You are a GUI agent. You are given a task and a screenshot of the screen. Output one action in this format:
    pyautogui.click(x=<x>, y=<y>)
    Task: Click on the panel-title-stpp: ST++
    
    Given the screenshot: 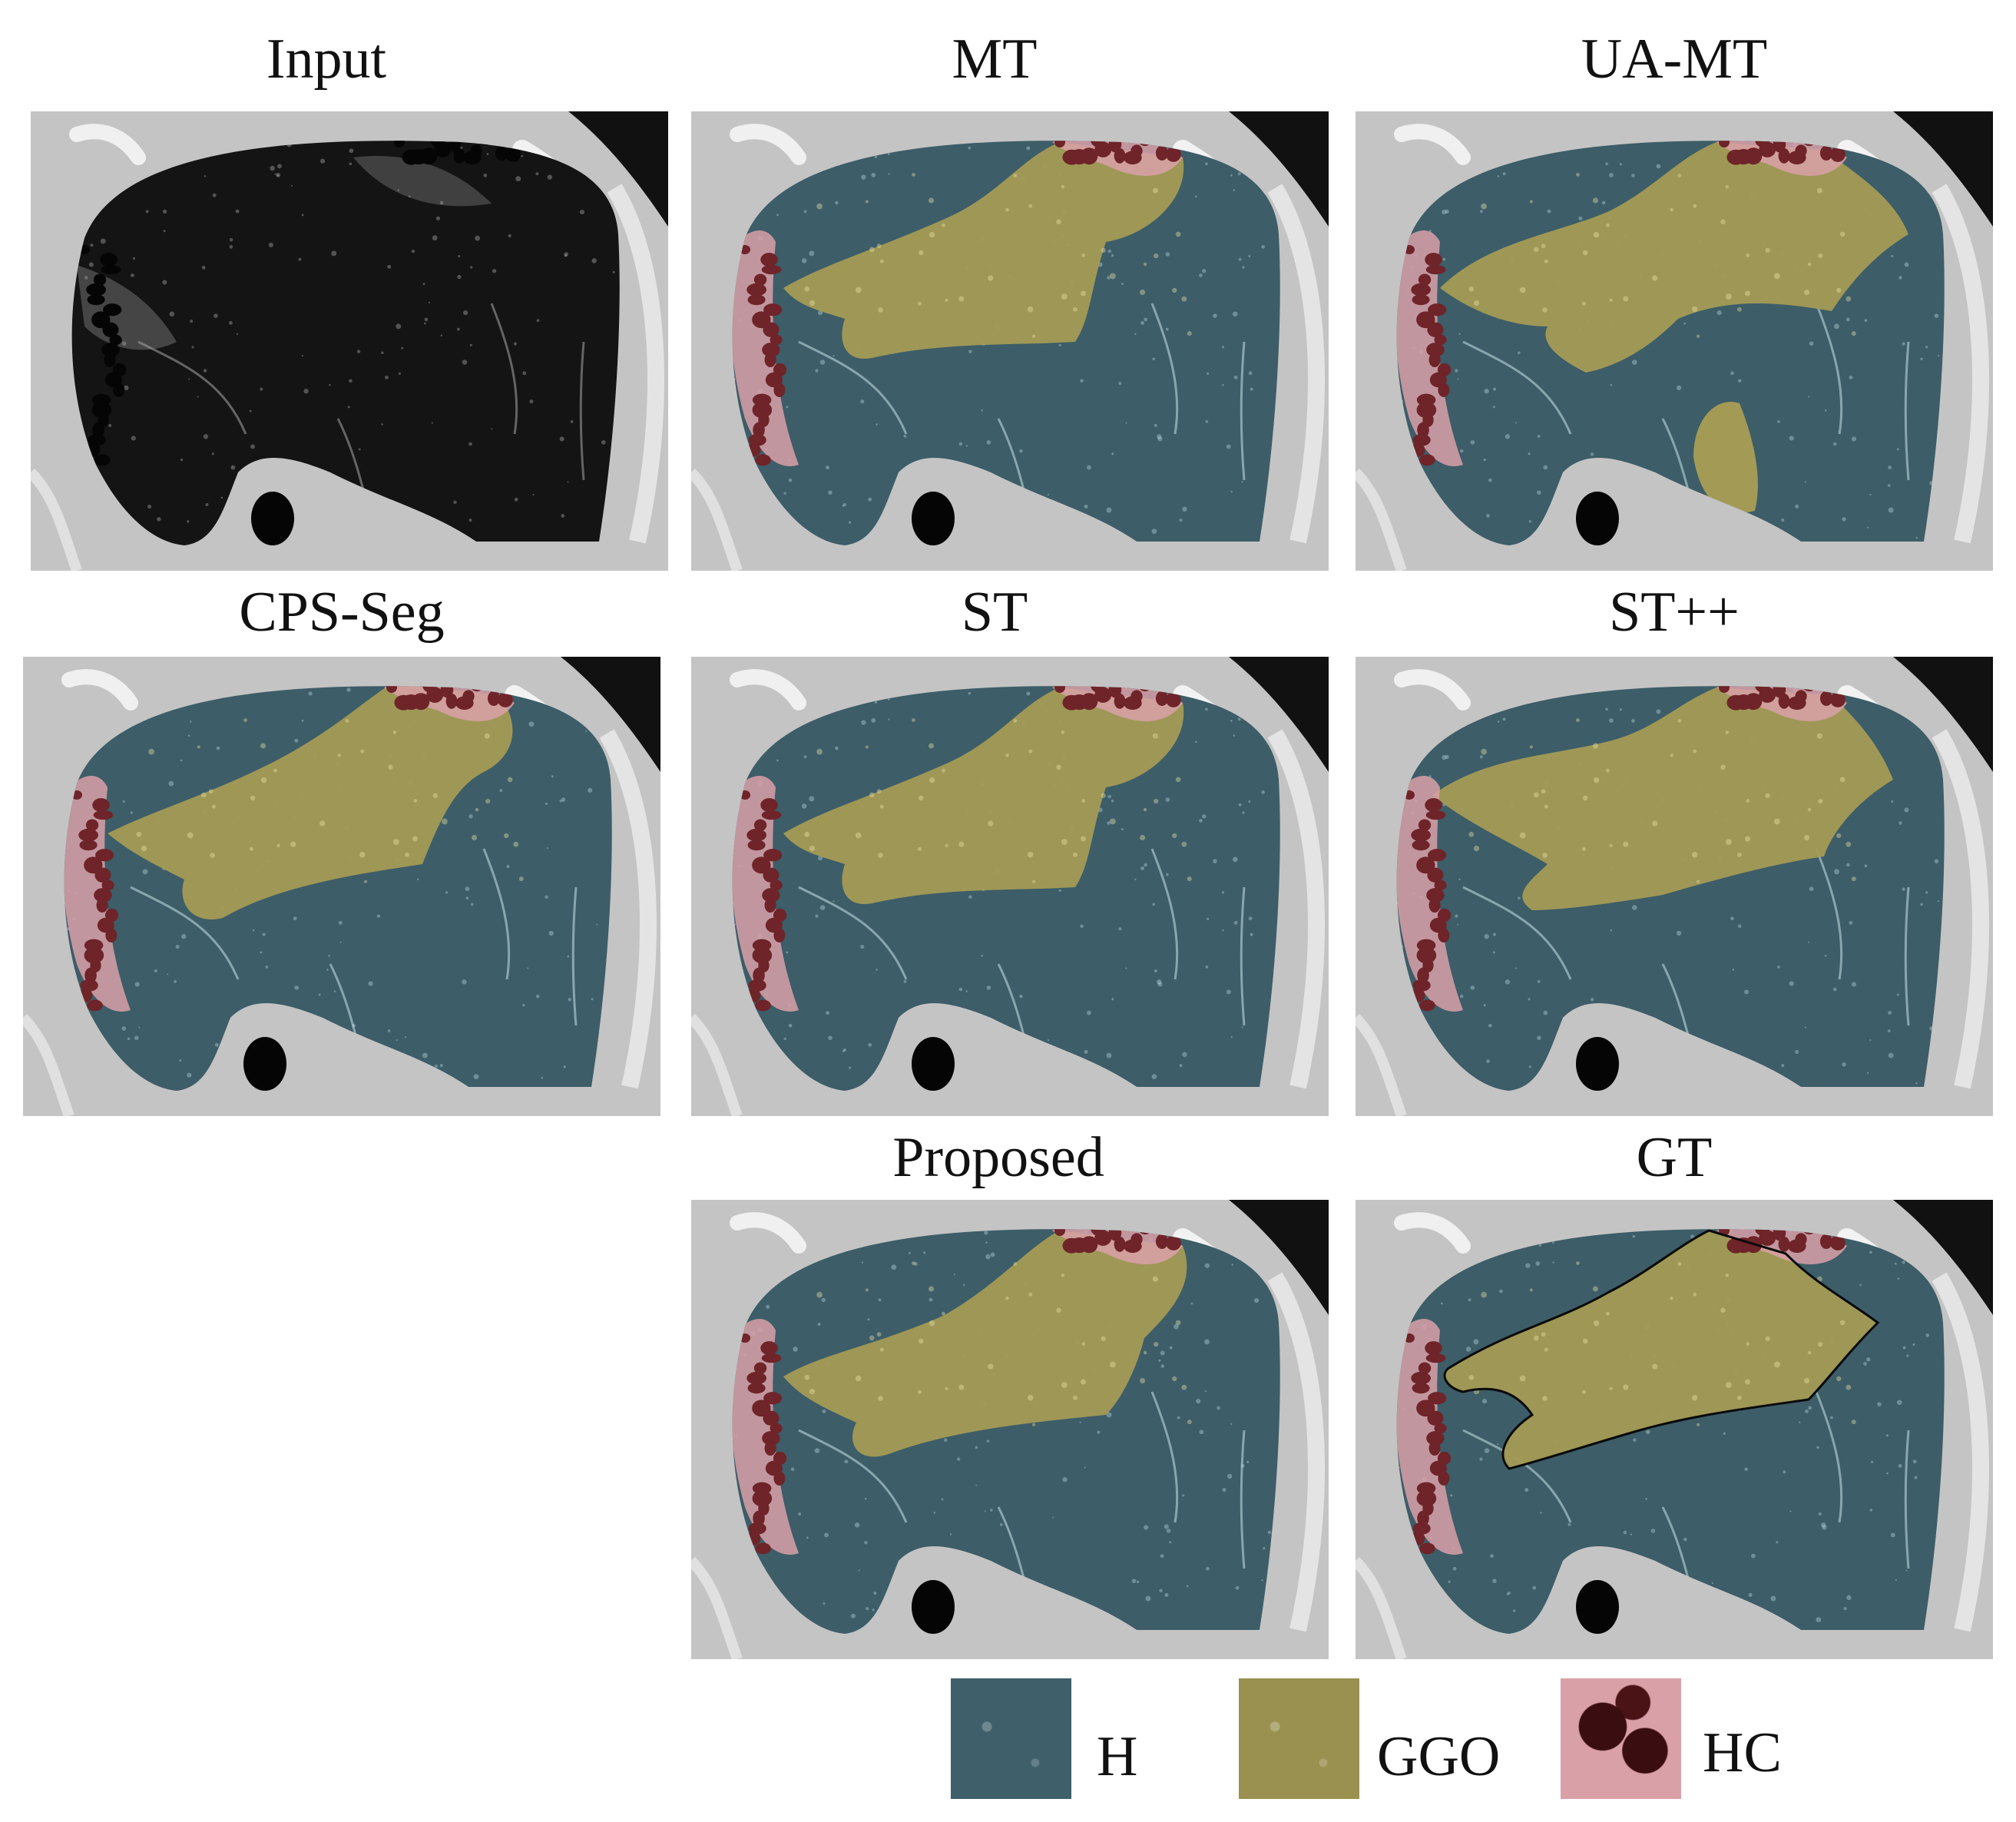 What is the action you would take?
    pyautogui.click(x=1674, y=612)
    